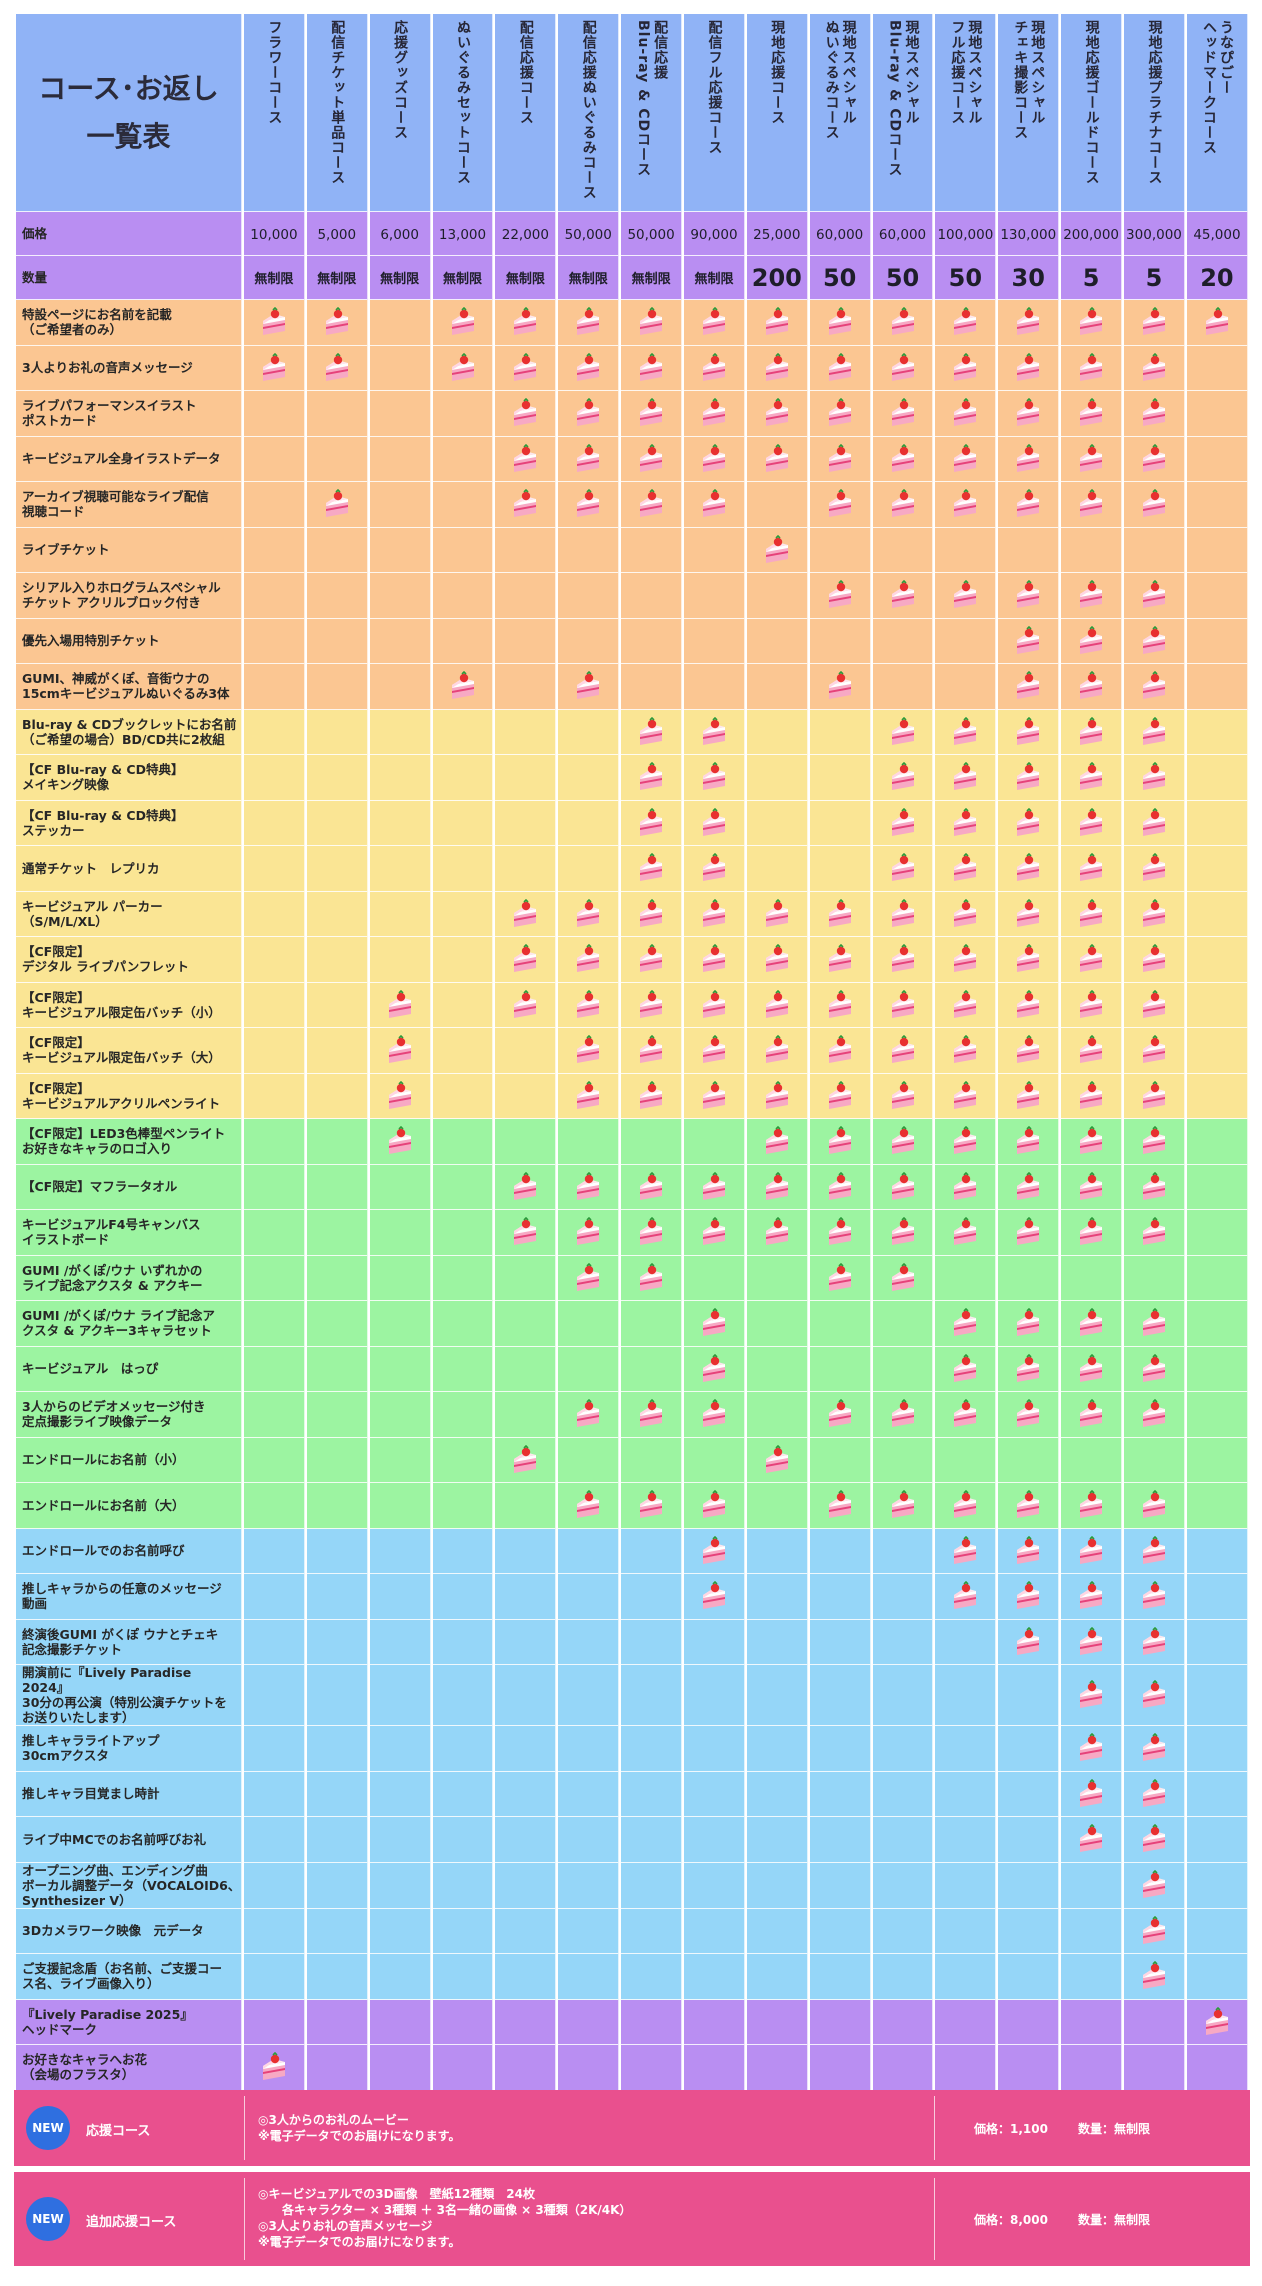 The image size is (1262, 2286). I want to click on plan-name: 追加応援コース, so click(131, 2222).